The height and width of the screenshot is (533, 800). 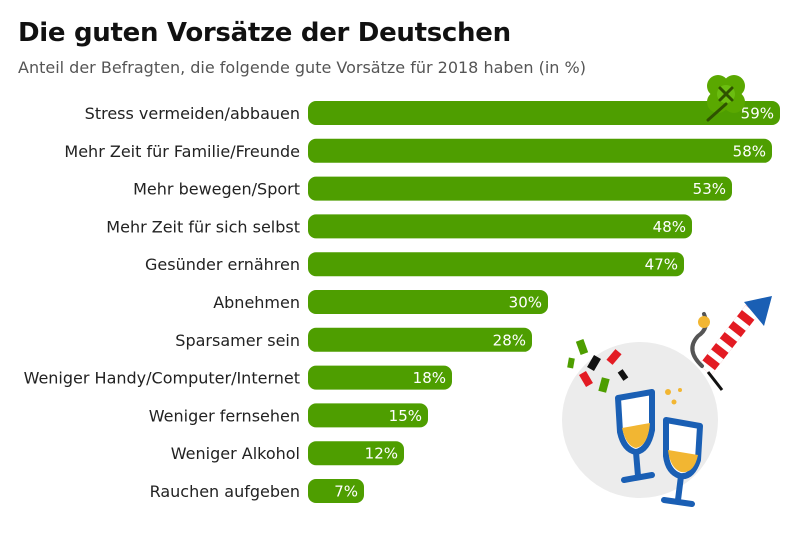 I want to click on value-label-5: 30%, so click(x=525, y=303).